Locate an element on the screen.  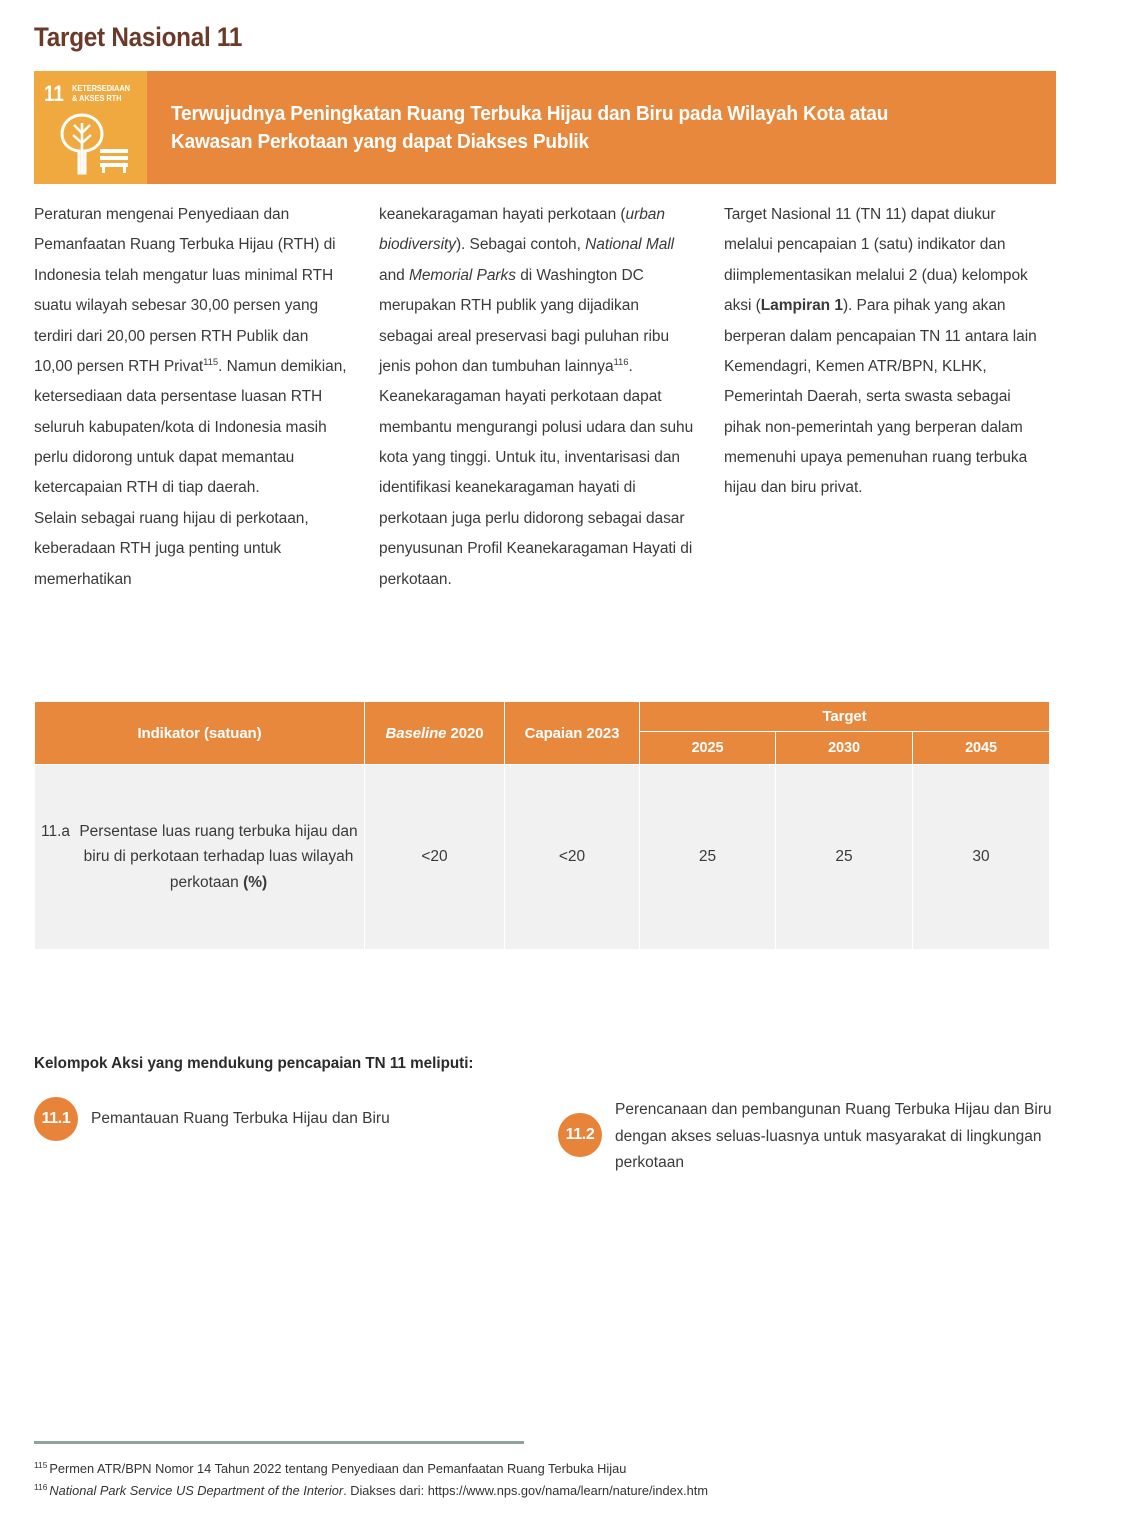
tree-and-bench-icon is located at coordinates (94, 144).